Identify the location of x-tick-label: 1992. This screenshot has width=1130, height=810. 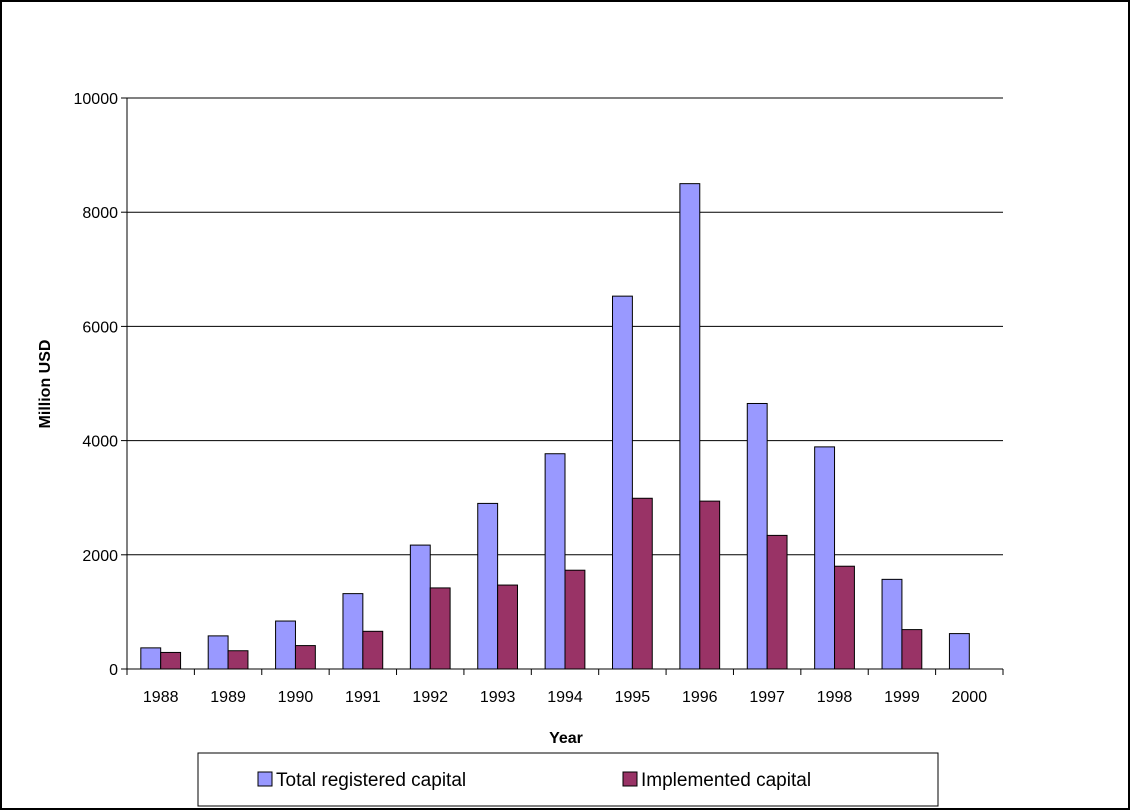
(430, 697).